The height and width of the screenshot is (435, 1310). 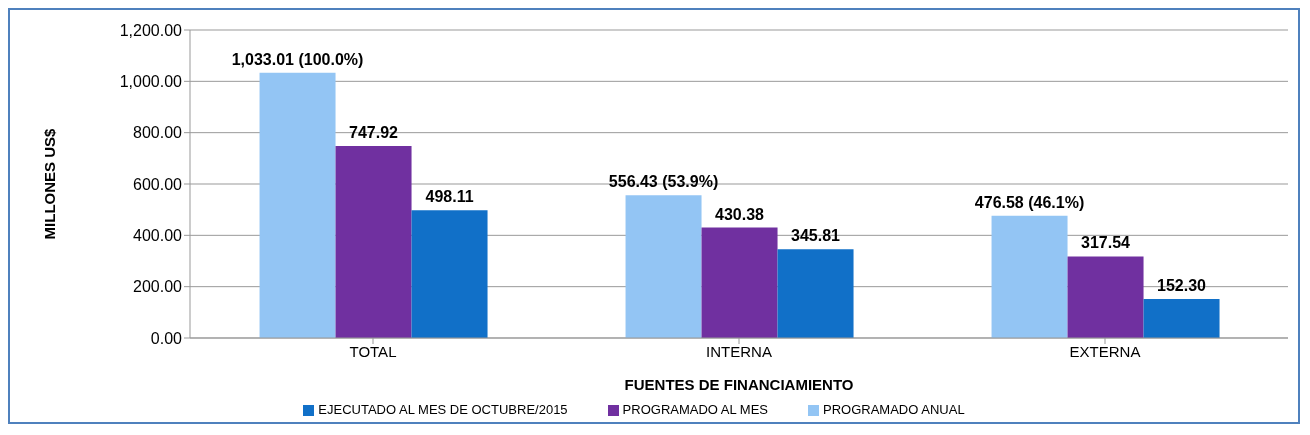 I want to click on y-tick-label: 200.00, so click(x=158, y=287).